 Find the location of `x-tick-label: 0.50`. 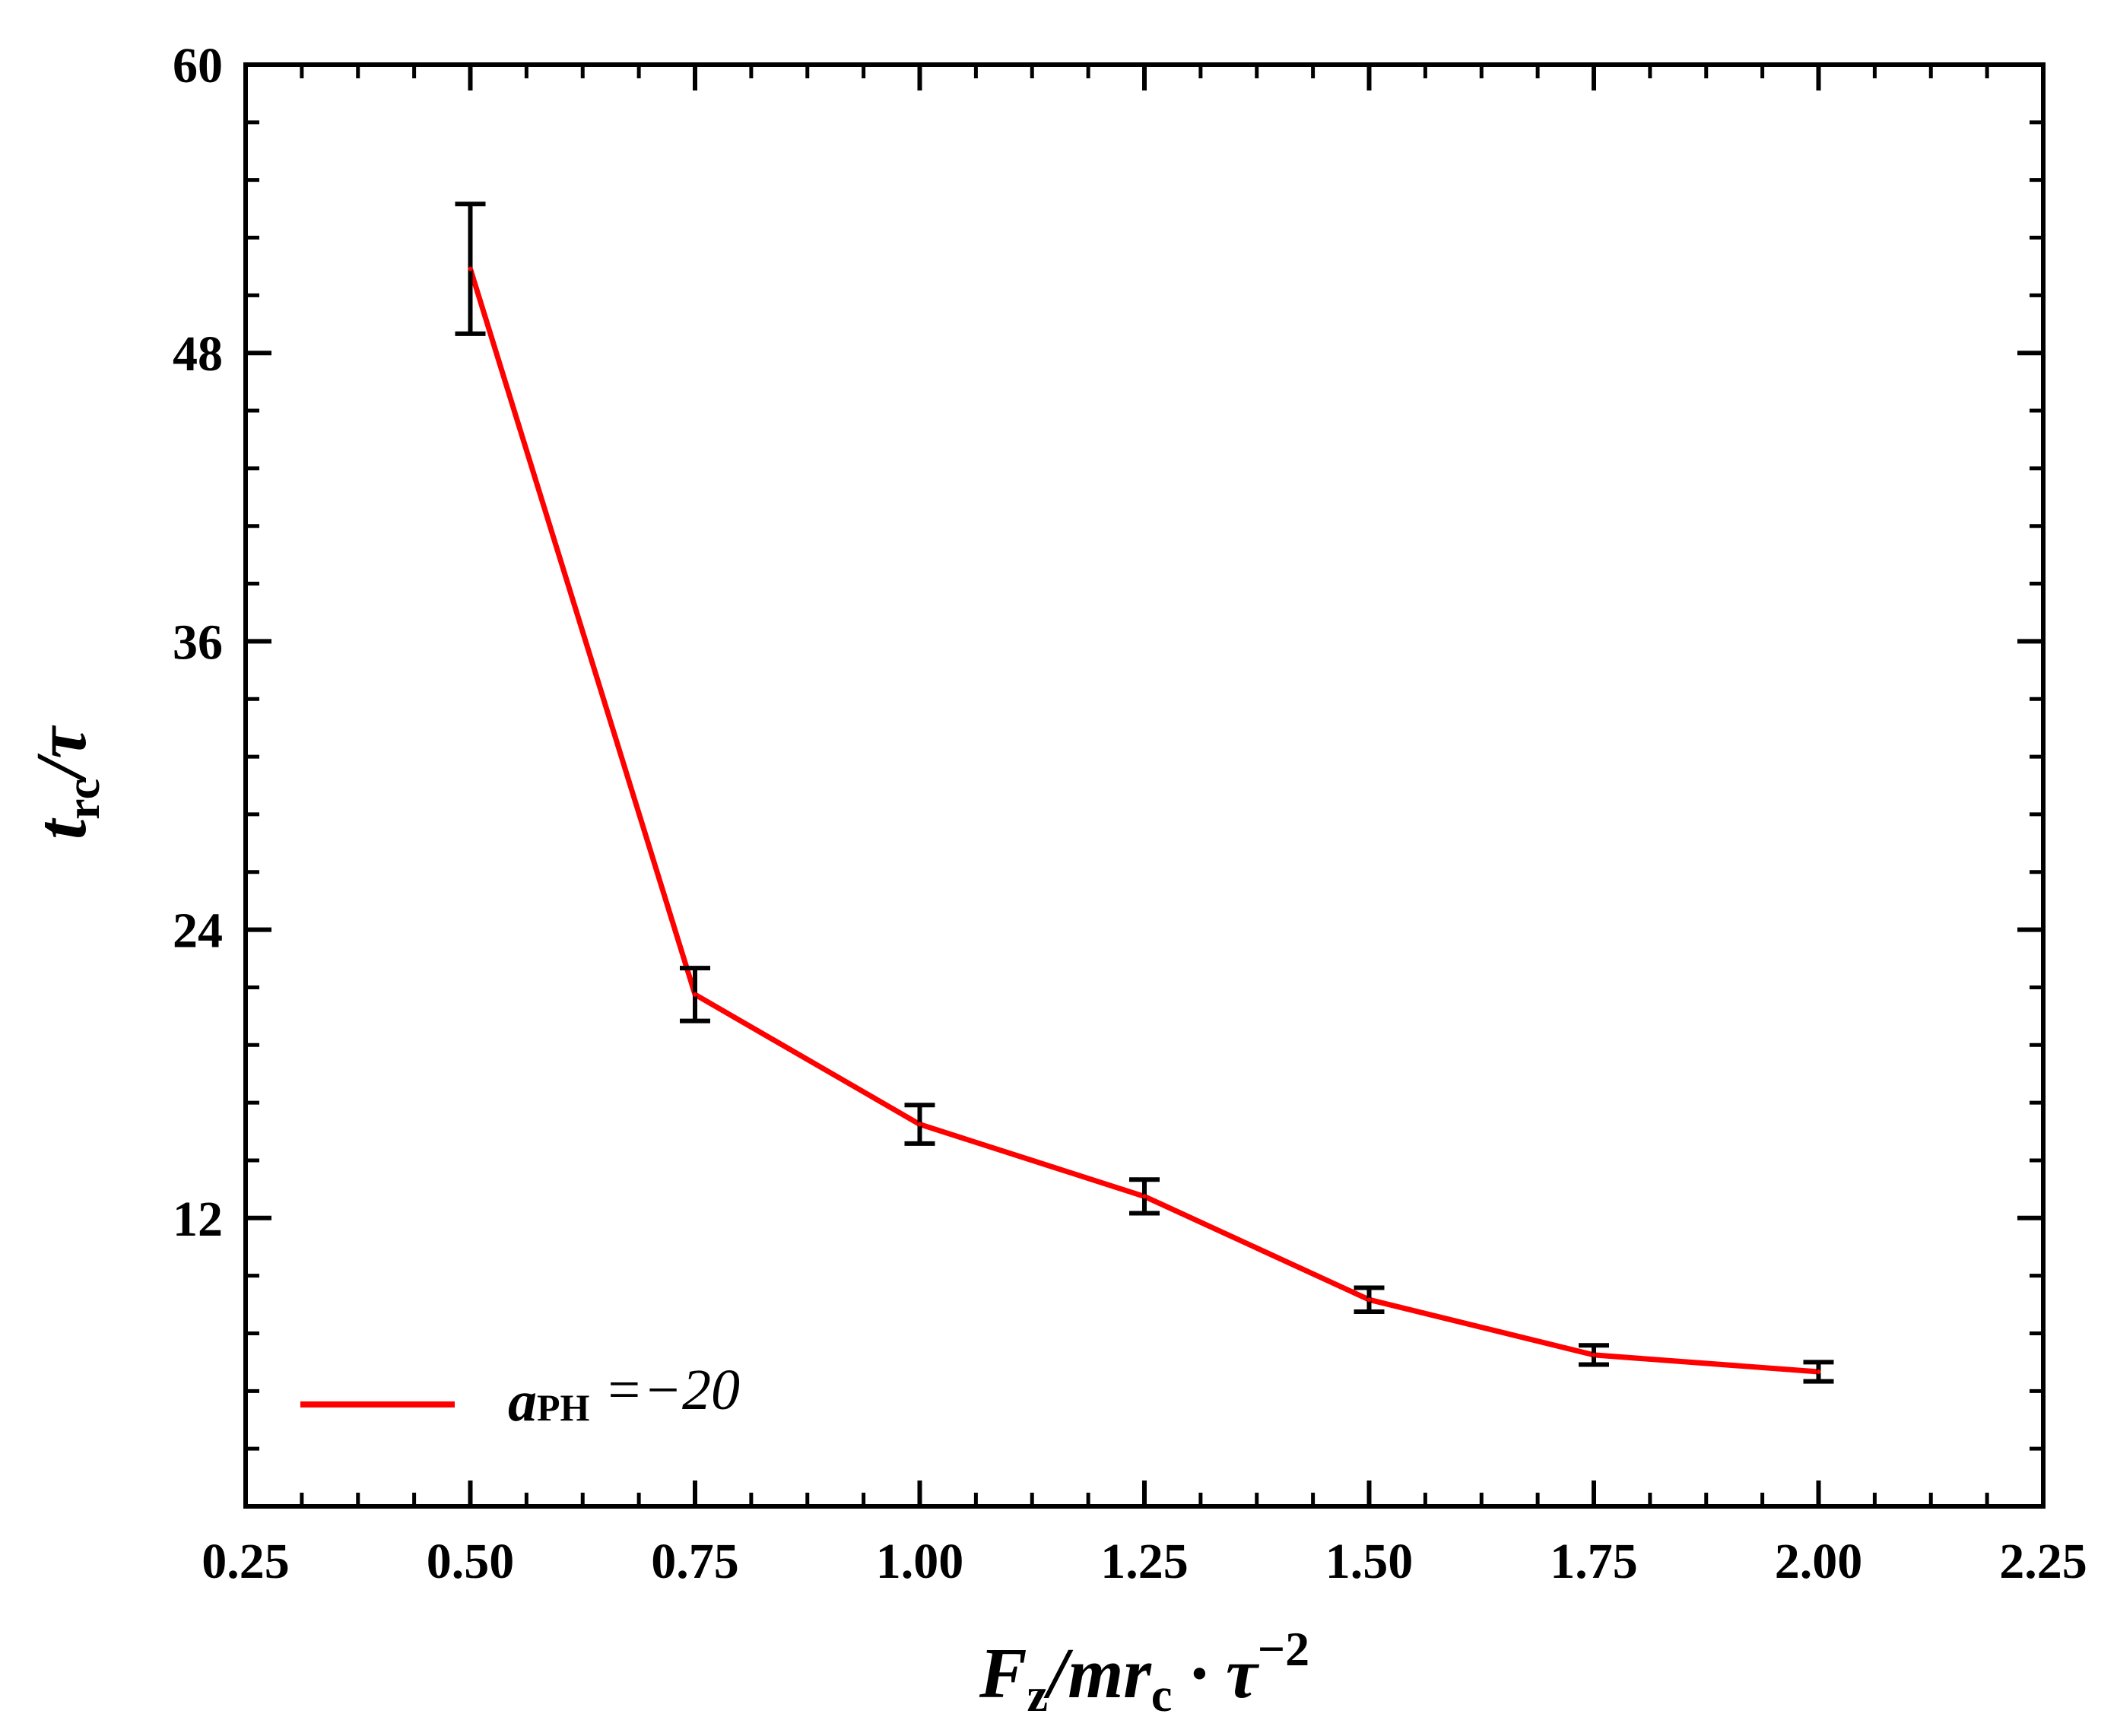

x-tick-label: 0.50 is located at coordinates (471, 1561).